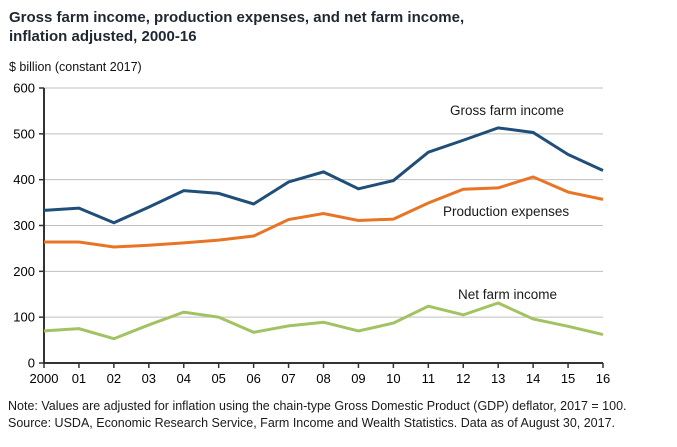 The height and width of the screenshot is (447, 677). I want to click on series-label-net-farm-income: Net farm income, so click(508, 294).